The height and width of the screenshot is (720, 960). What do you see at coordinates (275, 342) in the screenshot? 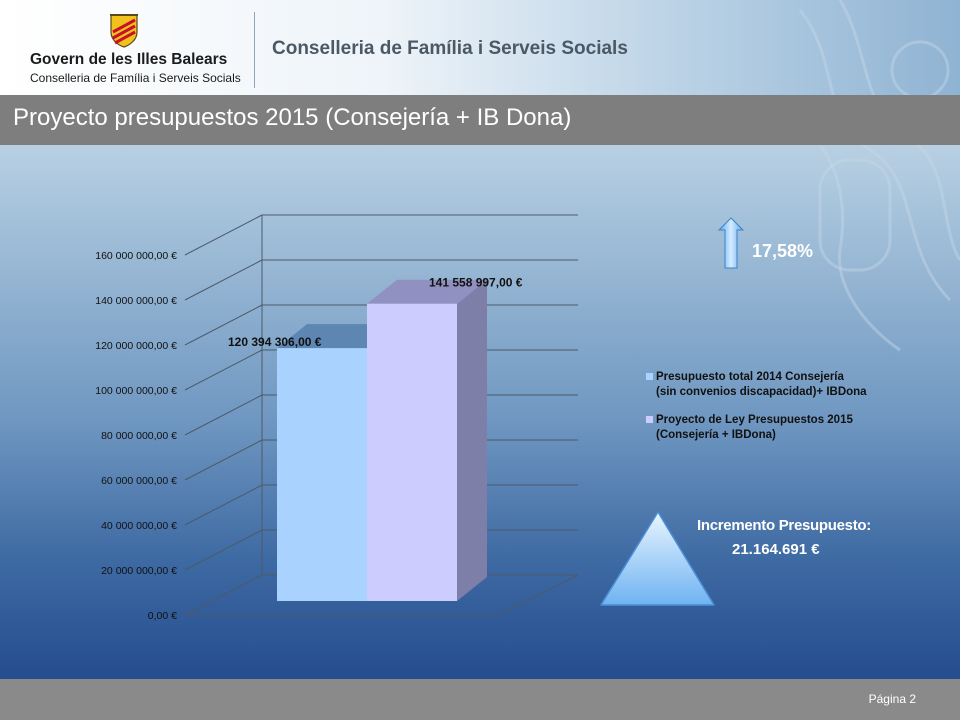
I see `bar-value-label: 120 394 306,00 €` at bounding box center [275, 342].